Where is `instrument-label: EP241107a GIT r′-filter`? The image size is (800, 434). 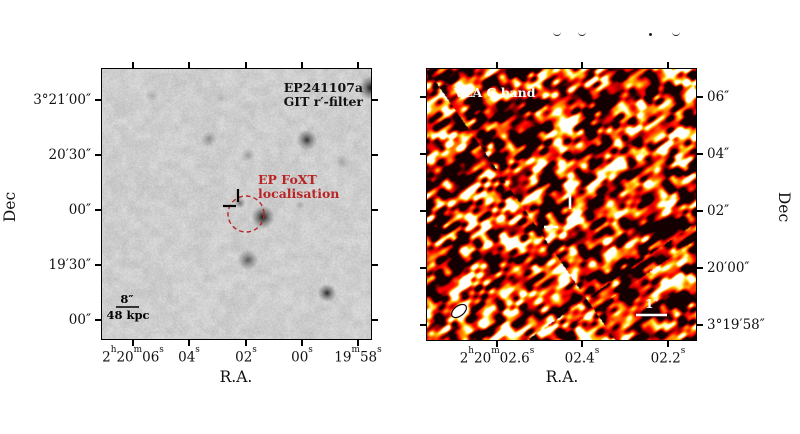 instrument-label: EP241107a GIT r′-filter is located at coordinates (323, 94).